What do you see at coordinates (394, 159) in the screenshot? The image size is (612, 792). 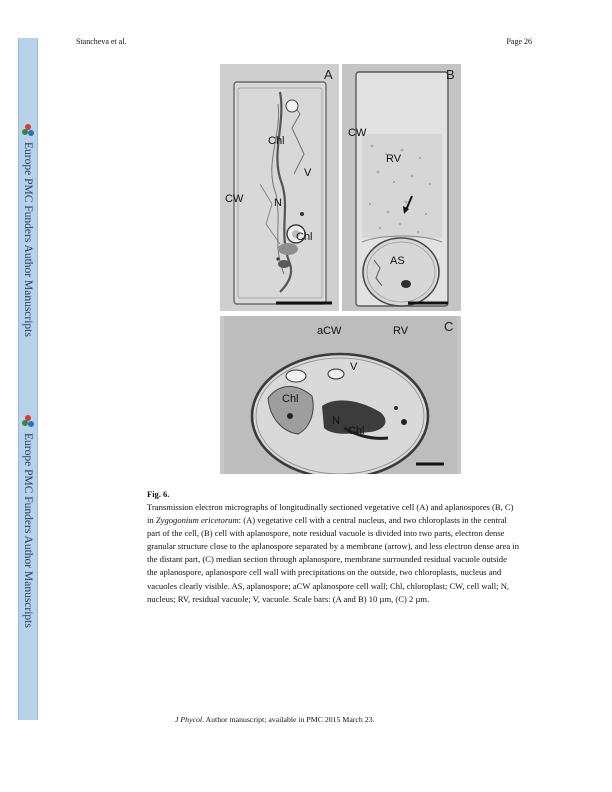 I see `label-rv-b: RV` at bounding box center [394, 159].